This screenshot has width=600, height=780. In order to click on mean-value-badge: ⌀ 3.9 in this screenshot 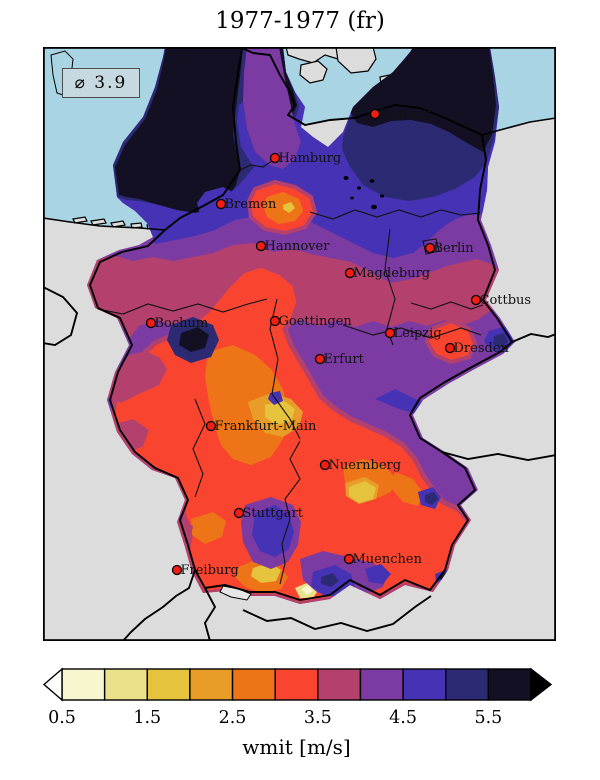, I will do `click(101, 83)`.